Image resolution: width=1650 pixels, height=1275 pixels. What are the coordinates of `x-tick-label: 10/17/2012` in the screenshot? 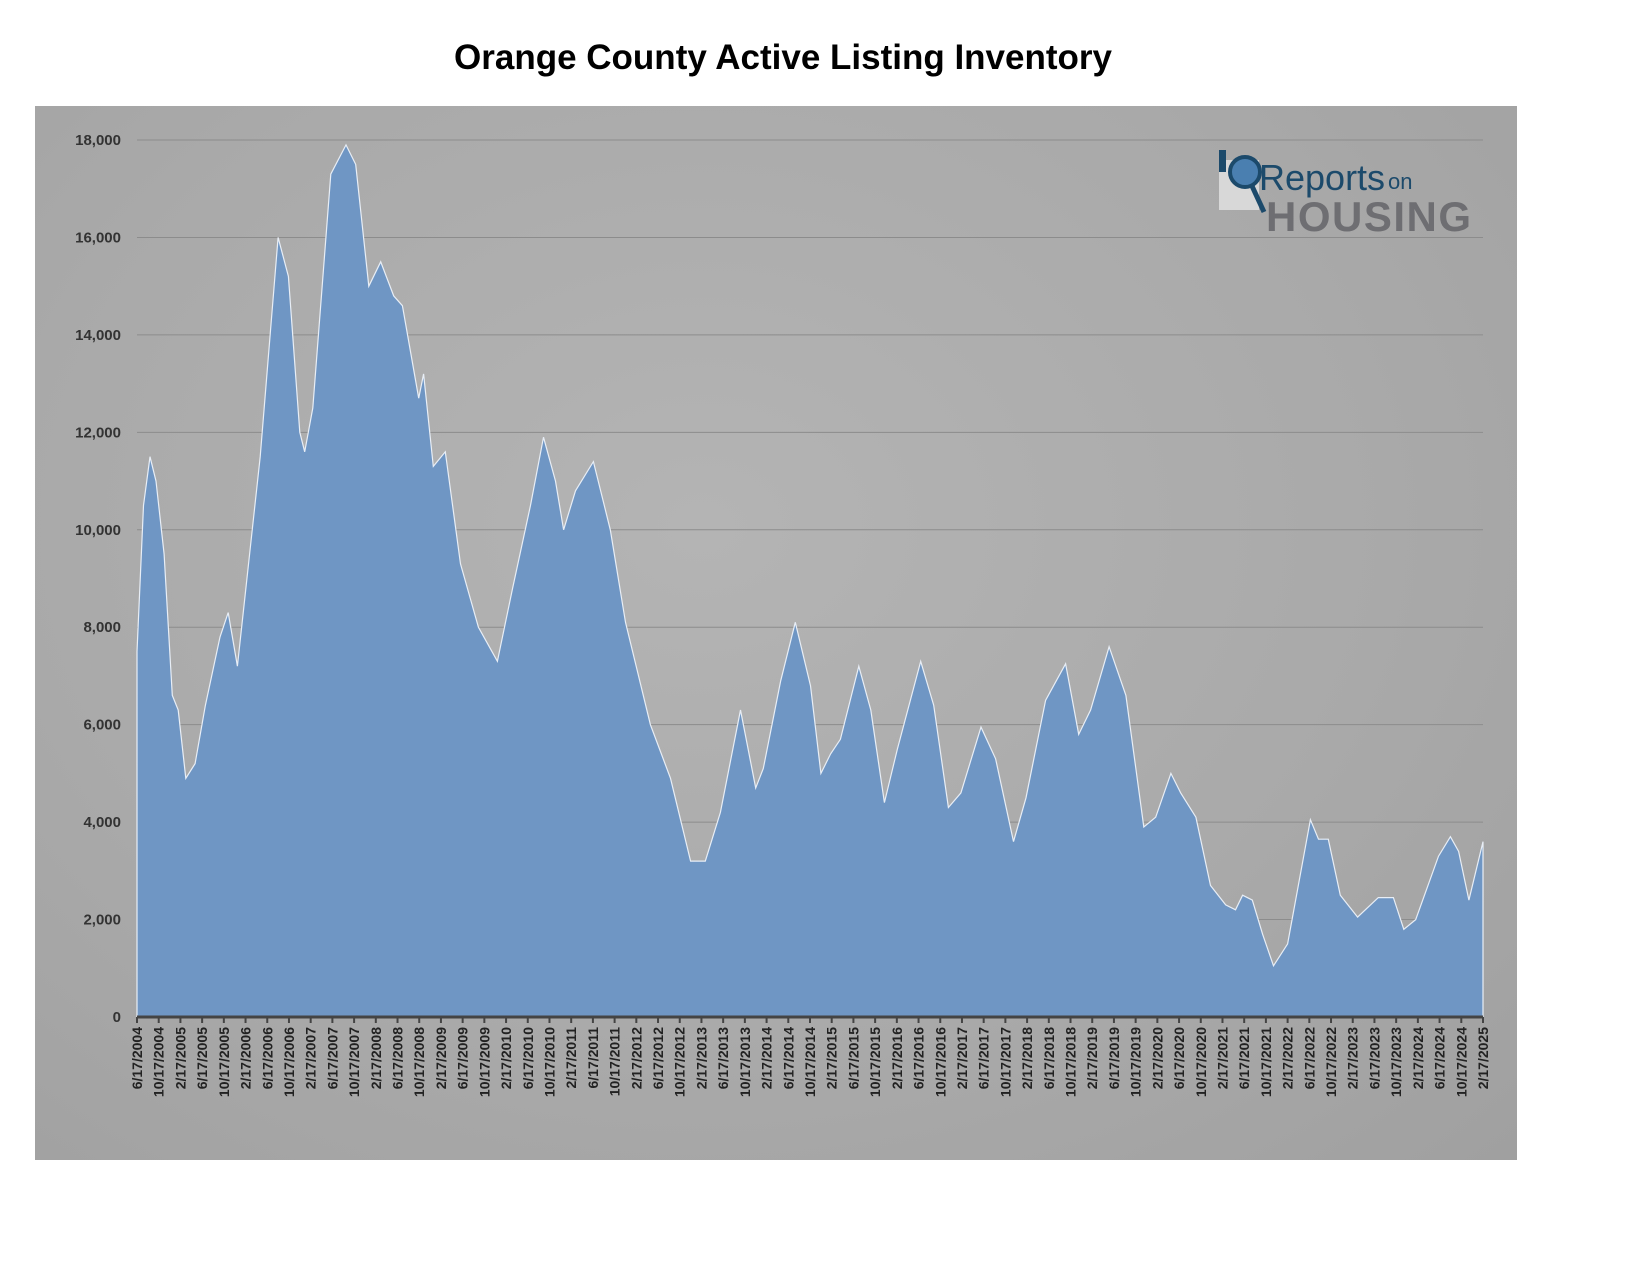 It's located at (680, 1062).